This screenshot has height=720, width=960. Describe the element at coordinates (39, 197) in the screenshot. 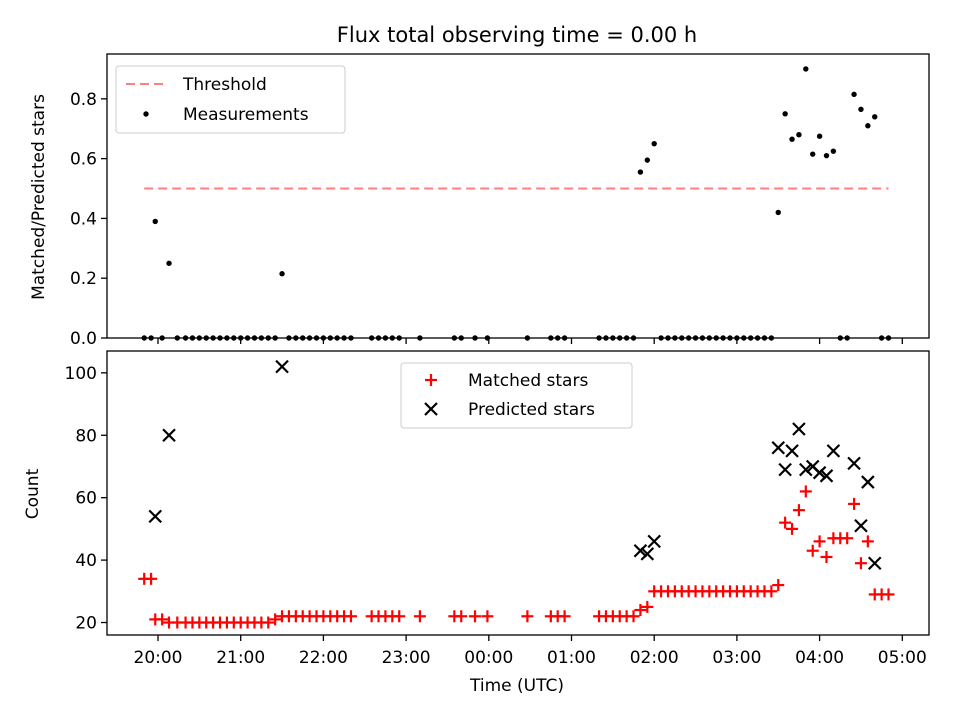

I see `top-y-label: Matched/Predicted stars` at that location.